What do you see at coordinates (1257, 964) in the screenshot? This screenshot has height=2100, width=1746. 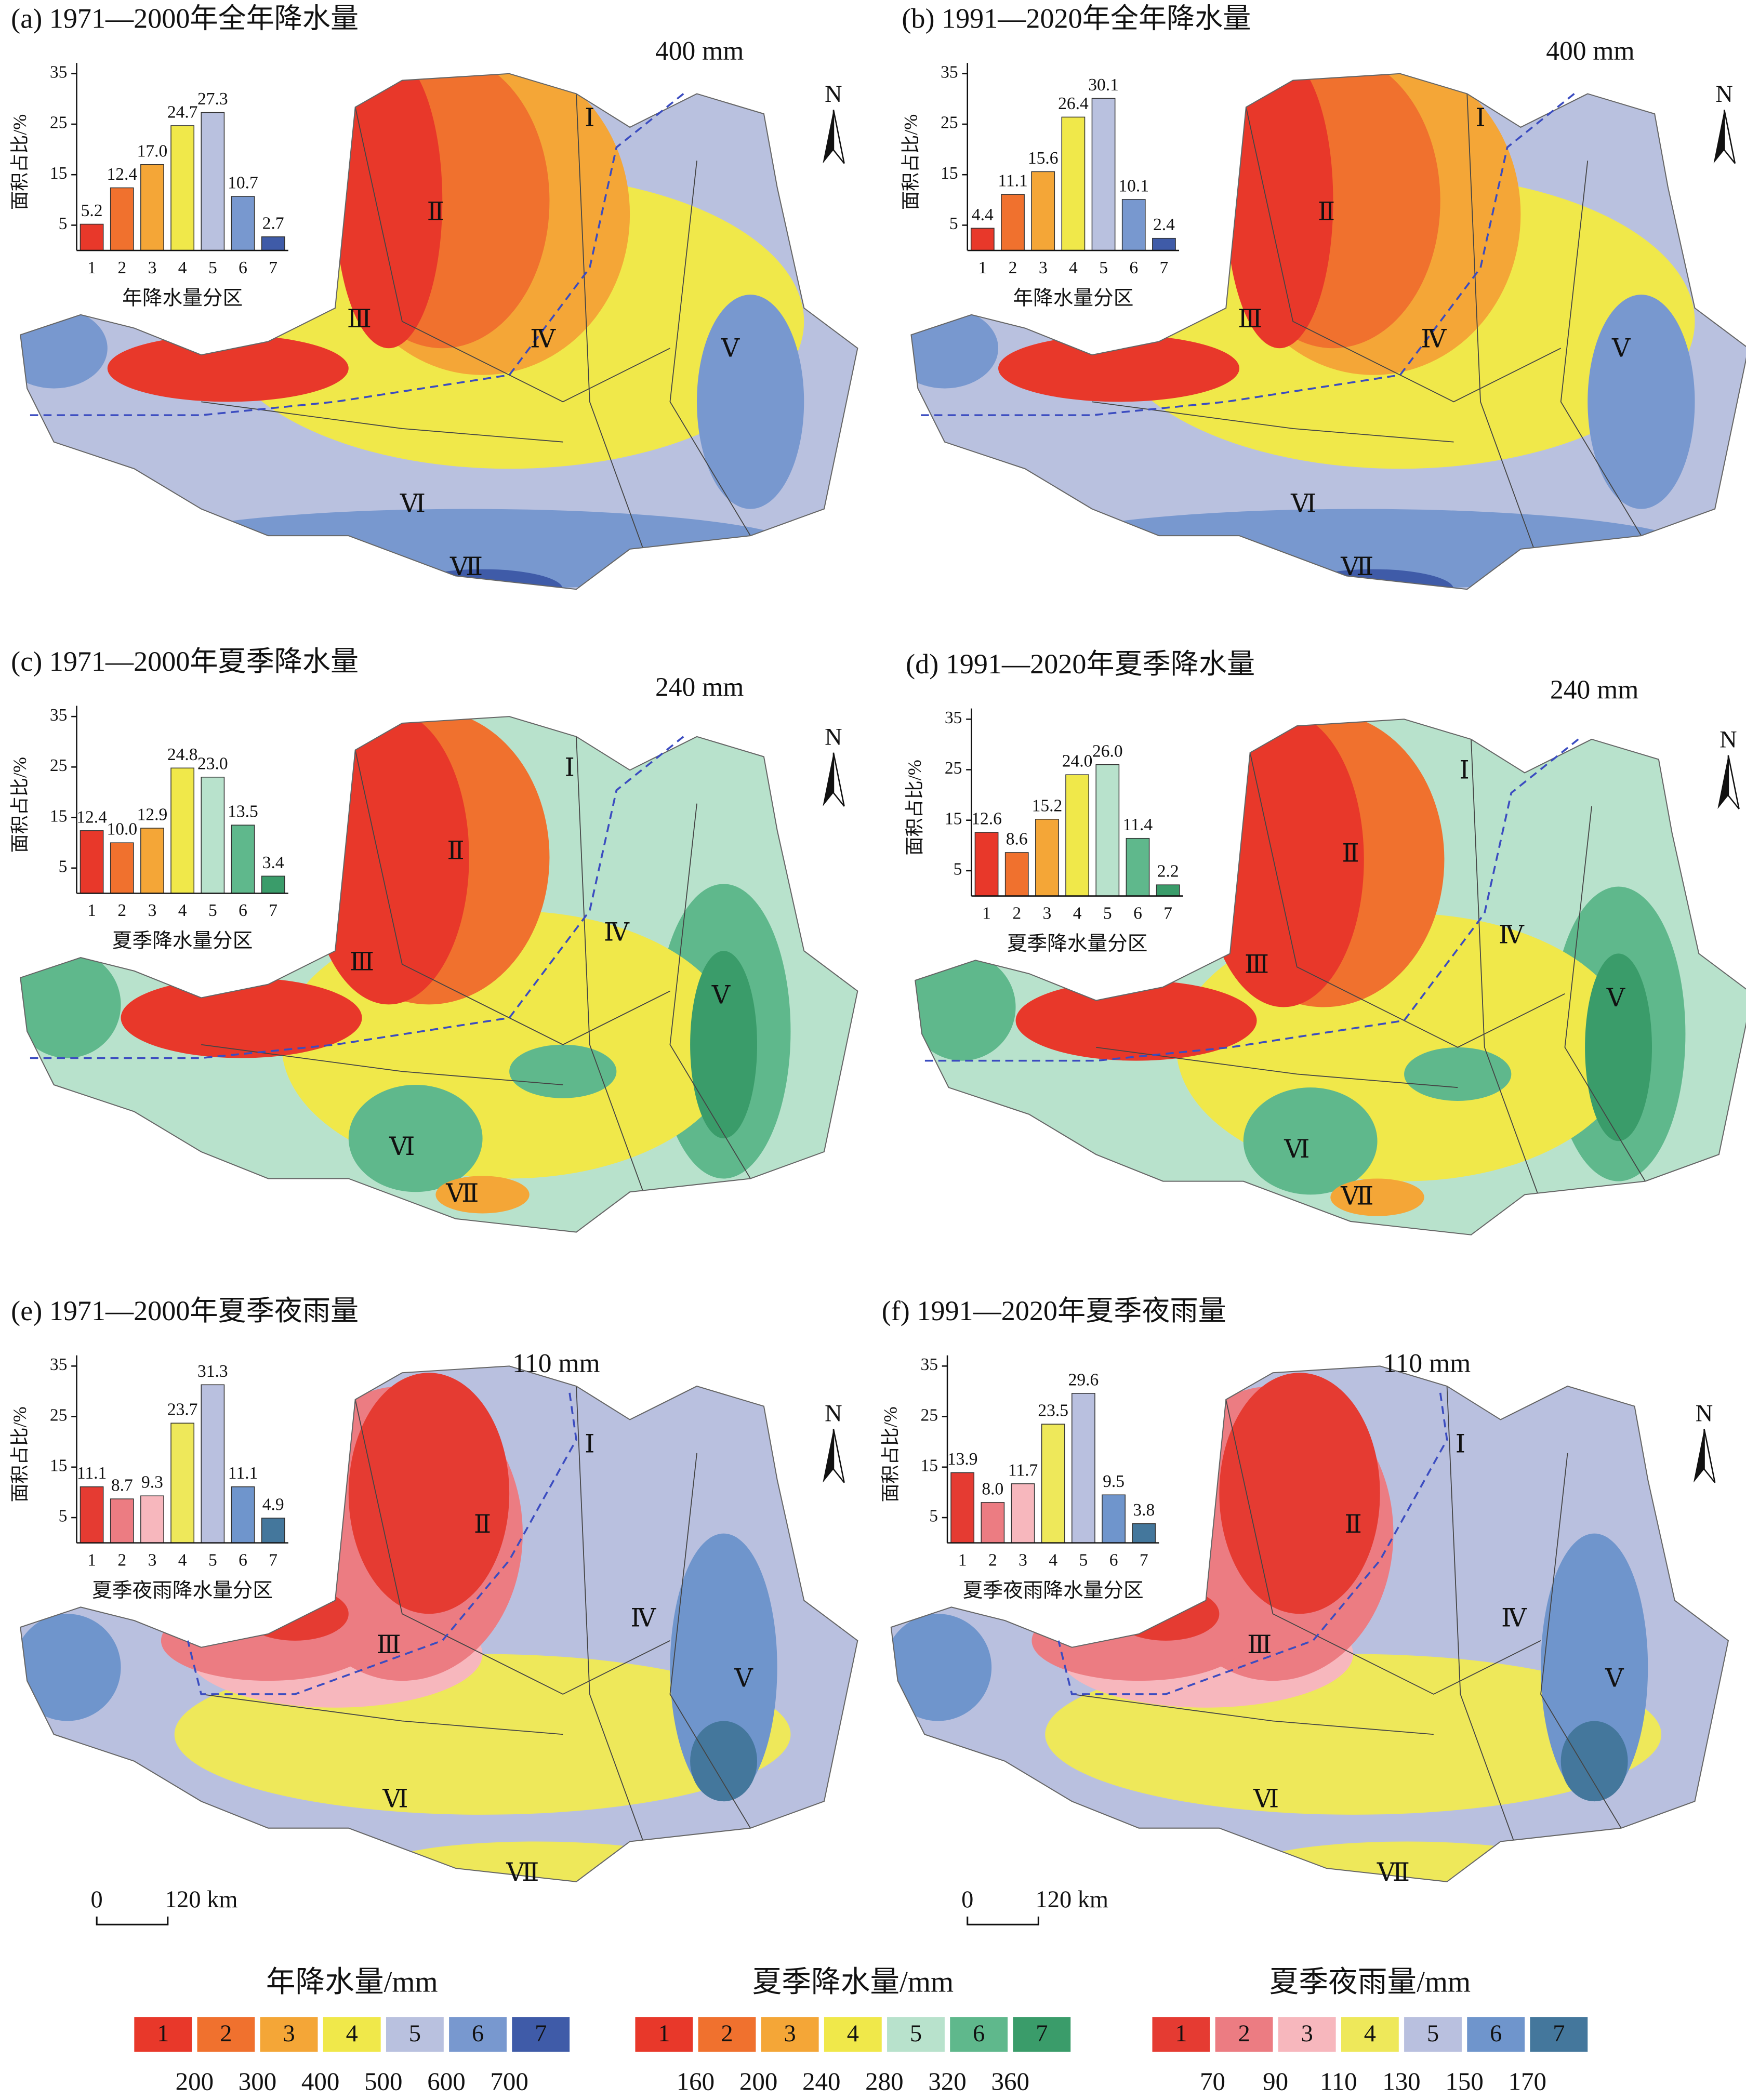 I see `region-label: Ⅲ` at bounding box center [1257, 964].